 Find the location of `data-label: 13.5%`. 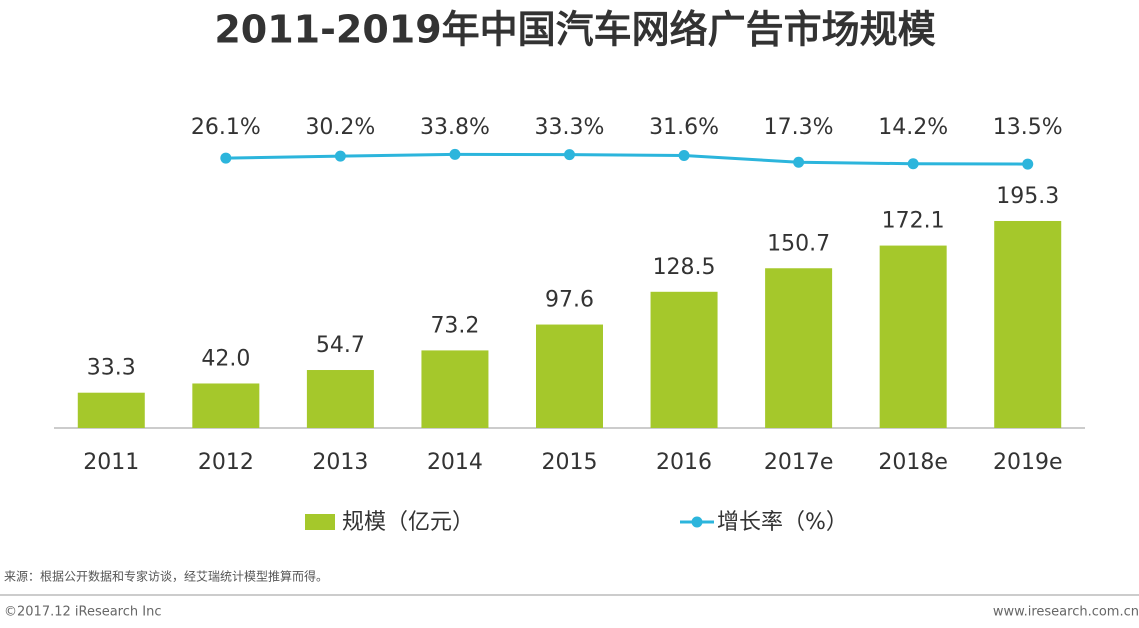

data-label: 13.5% is located at coordinates (1028, 127).